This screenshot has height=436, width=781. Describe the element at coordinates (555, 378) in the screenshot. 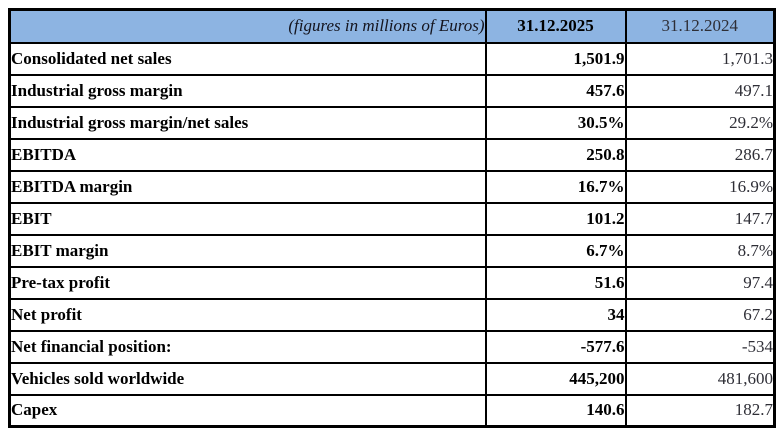

I see `value-2025: 445,200` at that location.